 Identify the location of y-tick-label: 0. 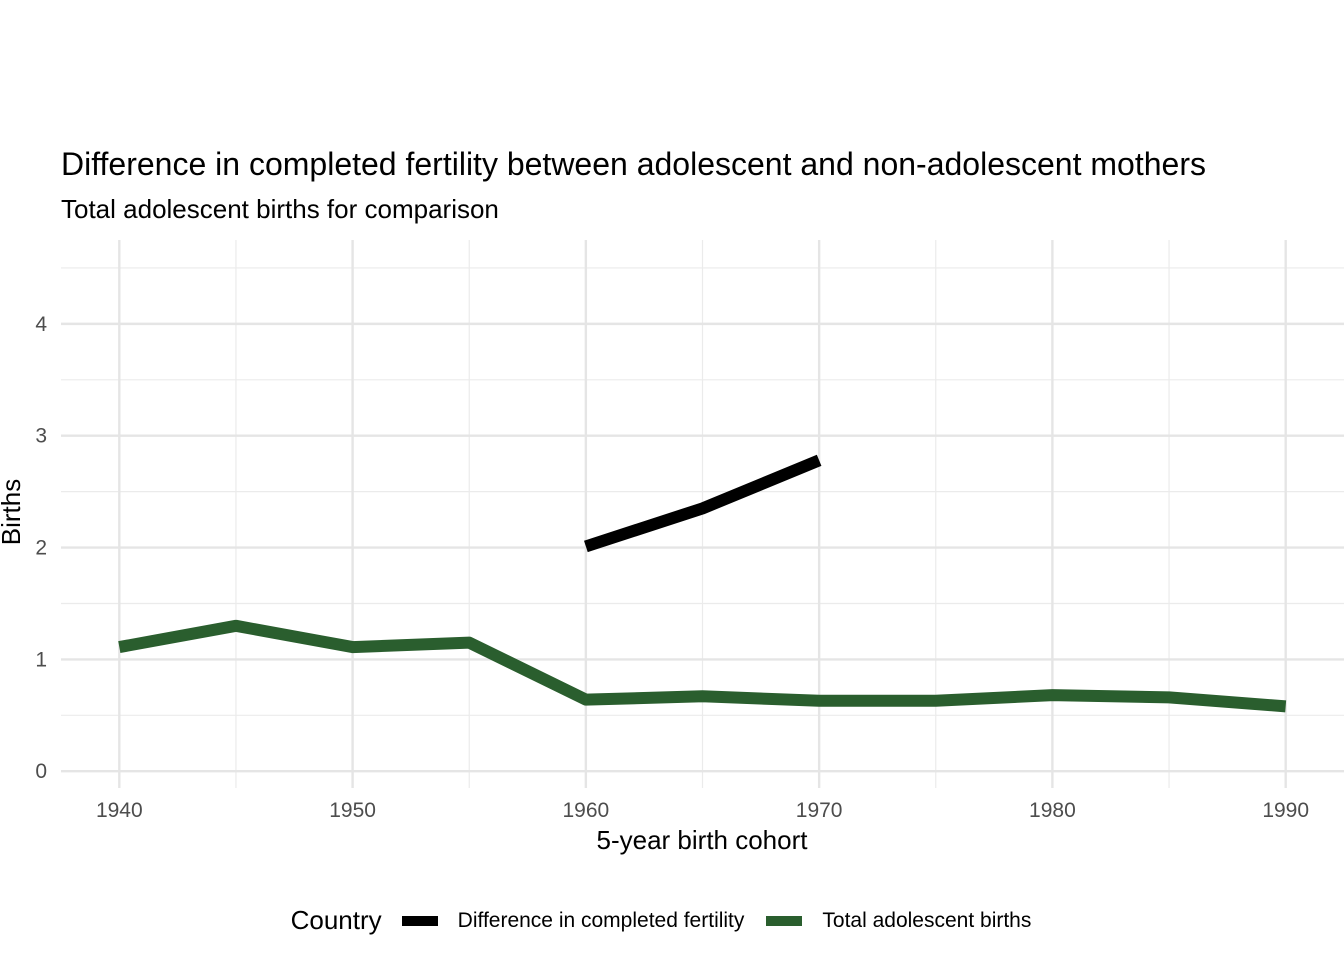
(41, 771).